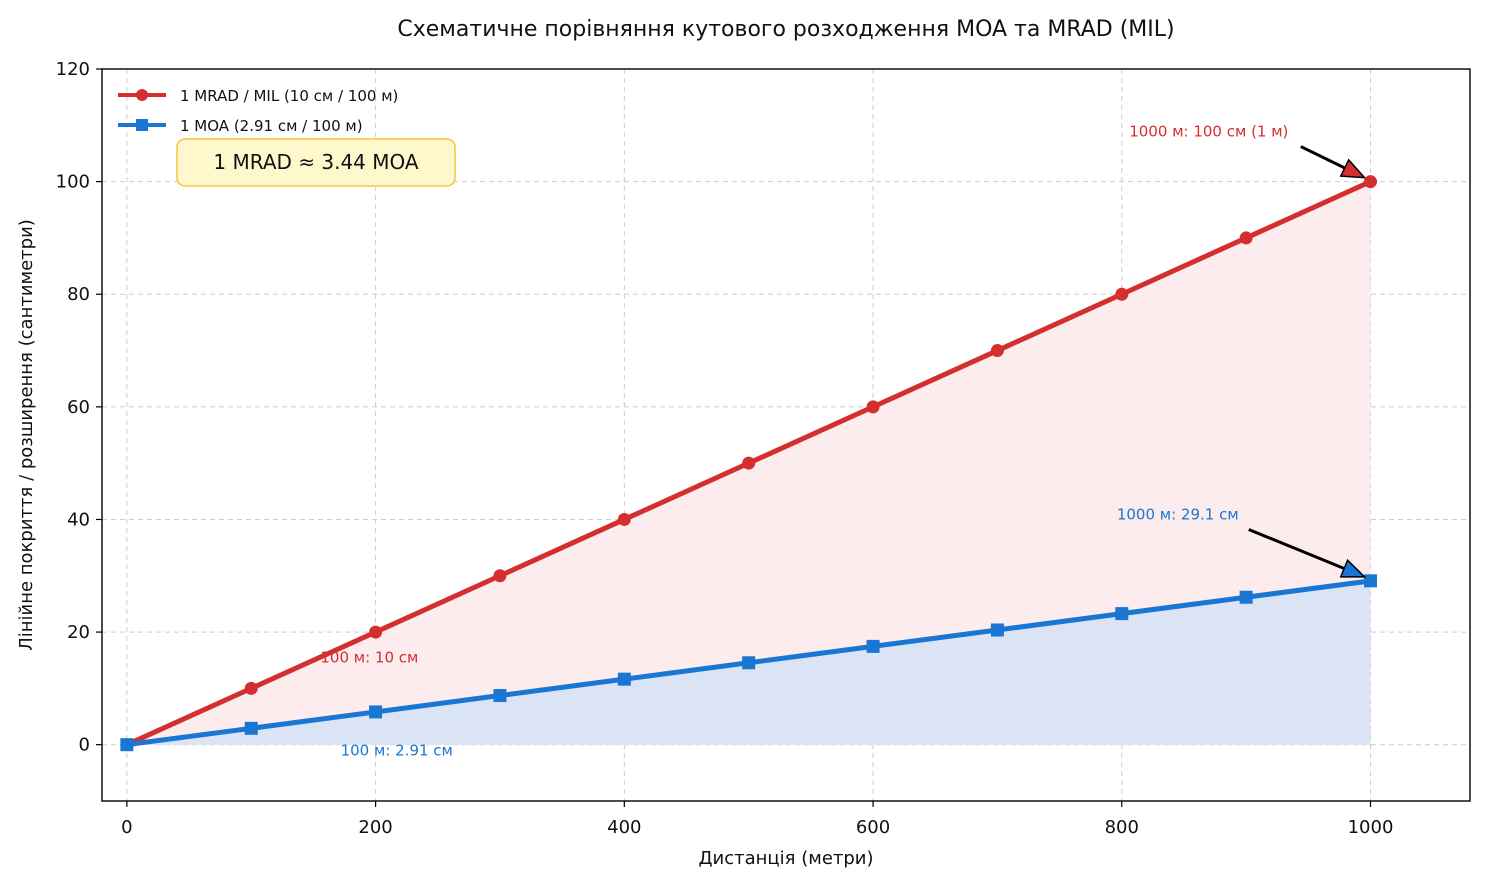  I want to click on x-tick-label: 600, so click(873, 827).